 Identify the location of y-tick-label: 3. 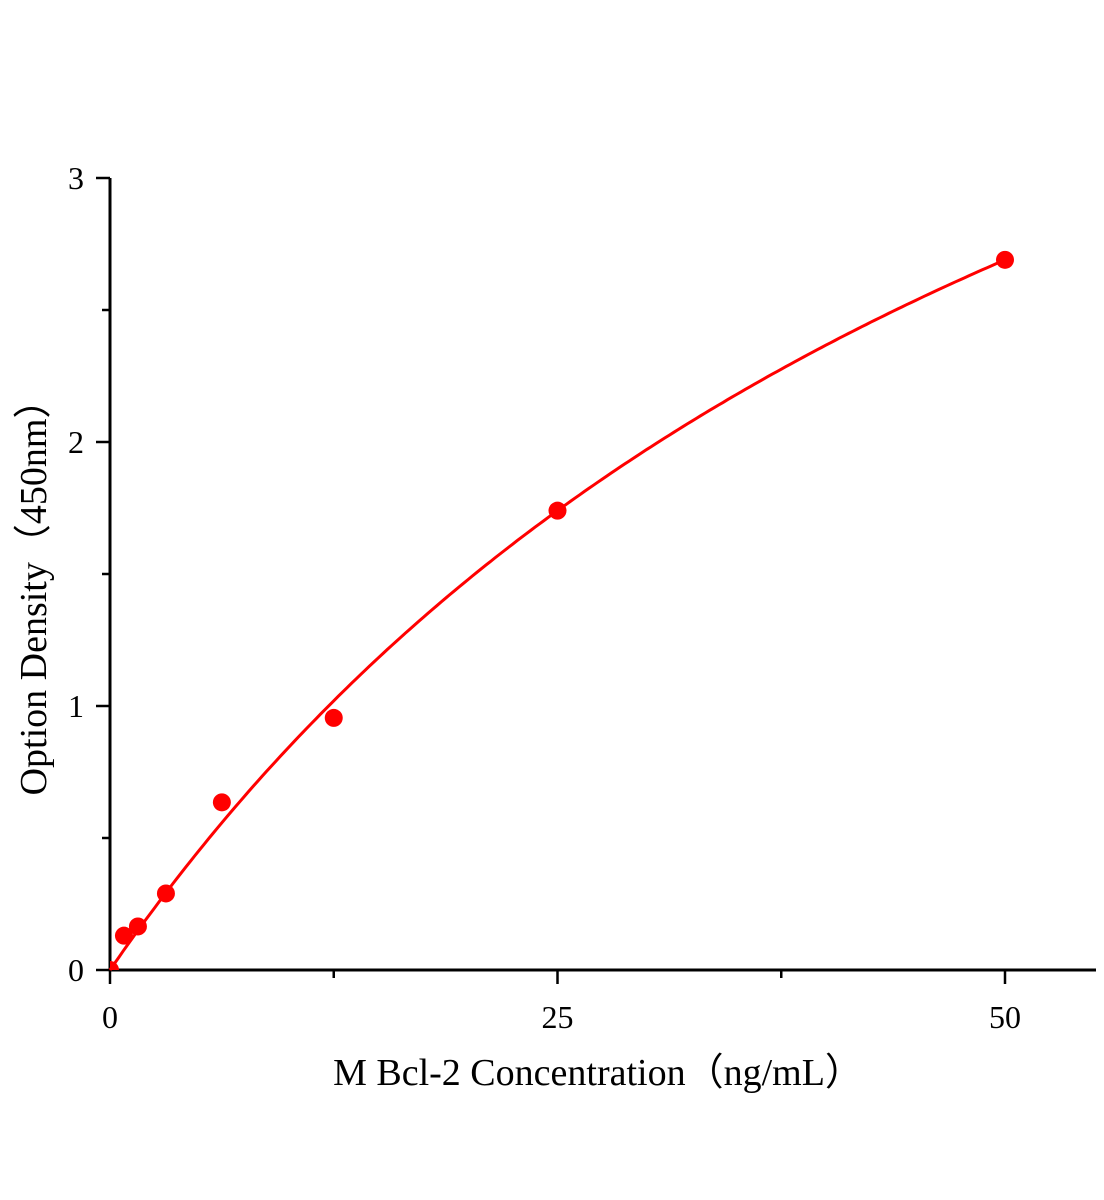
(76, 178).